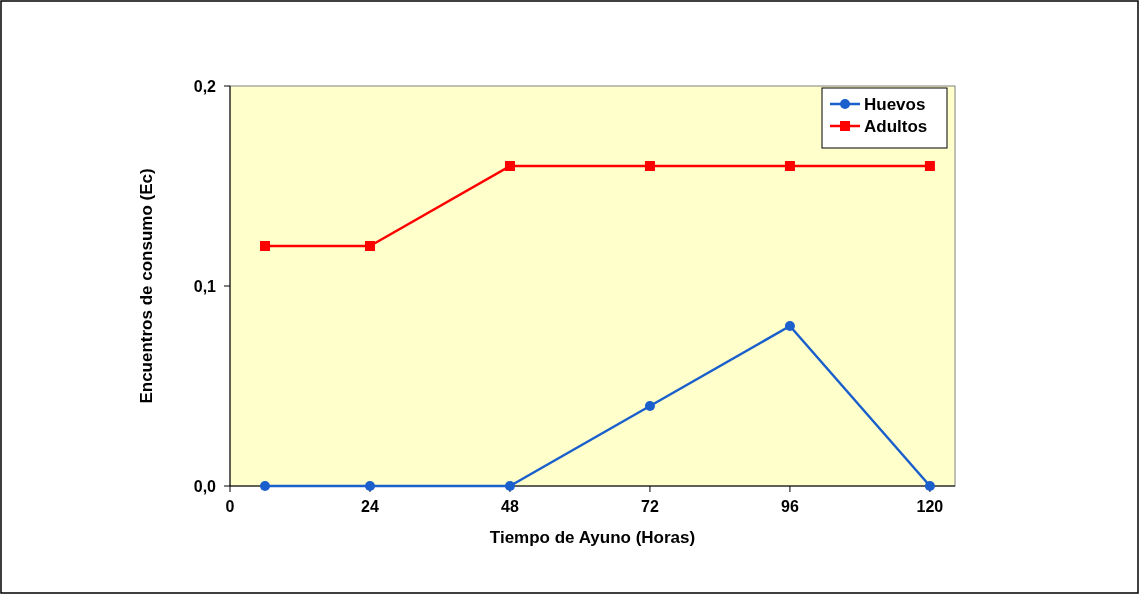 The width and height of the screenshot is (1139, 594). Describe the element at coordinates (205, 86) in the screenshot. I see `y-tick-label: 0,2` at that location.